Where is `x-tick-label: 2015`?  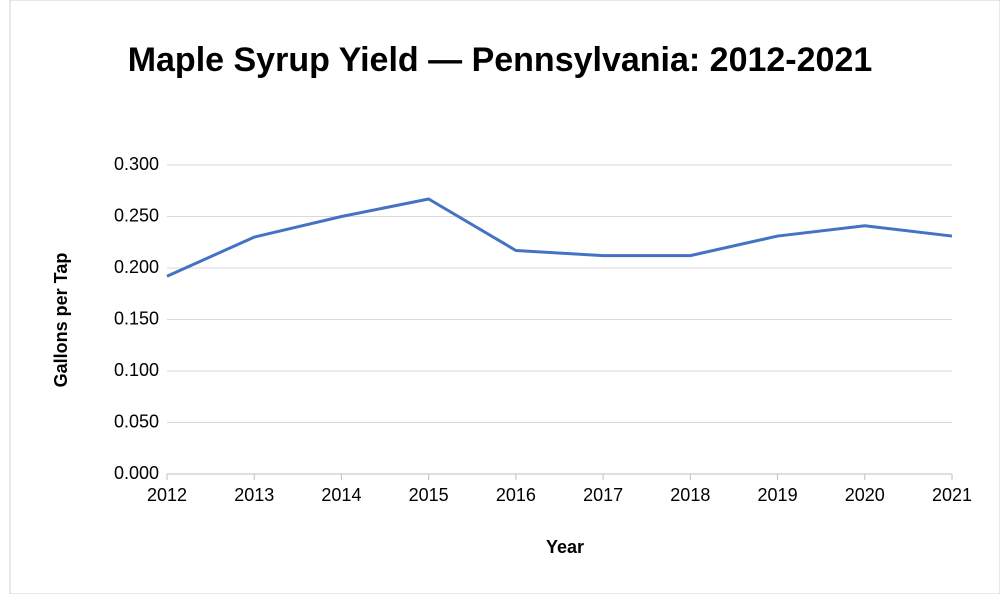
x-tick-label: 2015 is located at coordinates (429, 495).